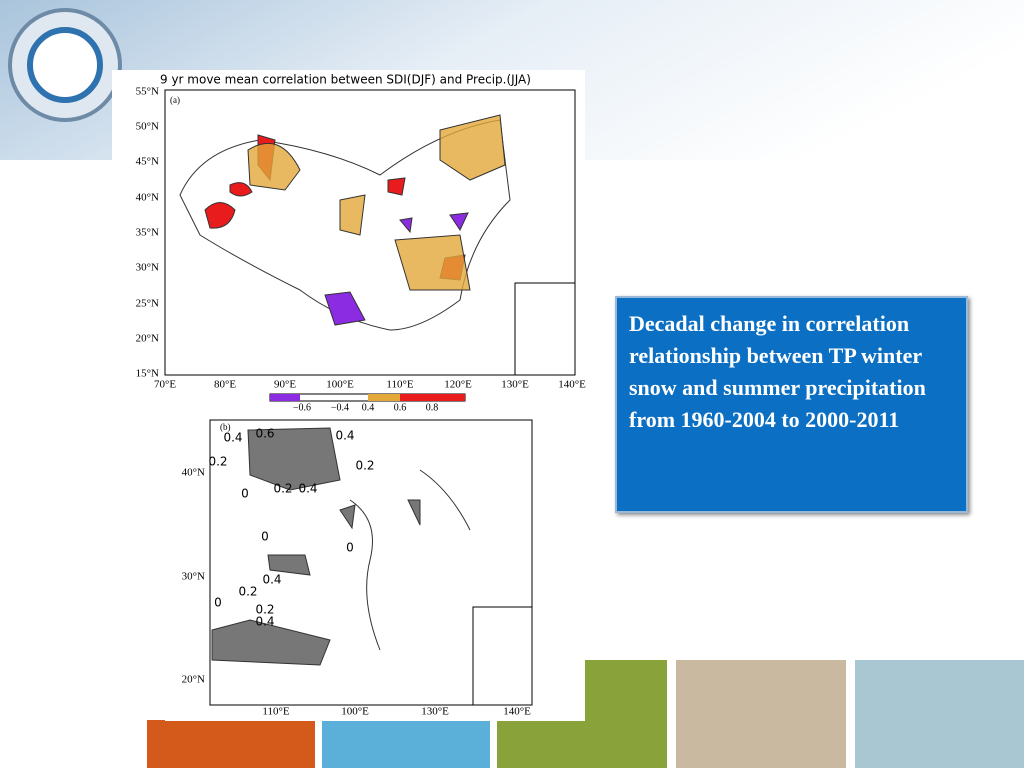 This screenshot has height=768, width=1024. What do you see at coordinates (545, 329) in the screenshot?
I see `inset-frame` at bounding box center [545, 329].